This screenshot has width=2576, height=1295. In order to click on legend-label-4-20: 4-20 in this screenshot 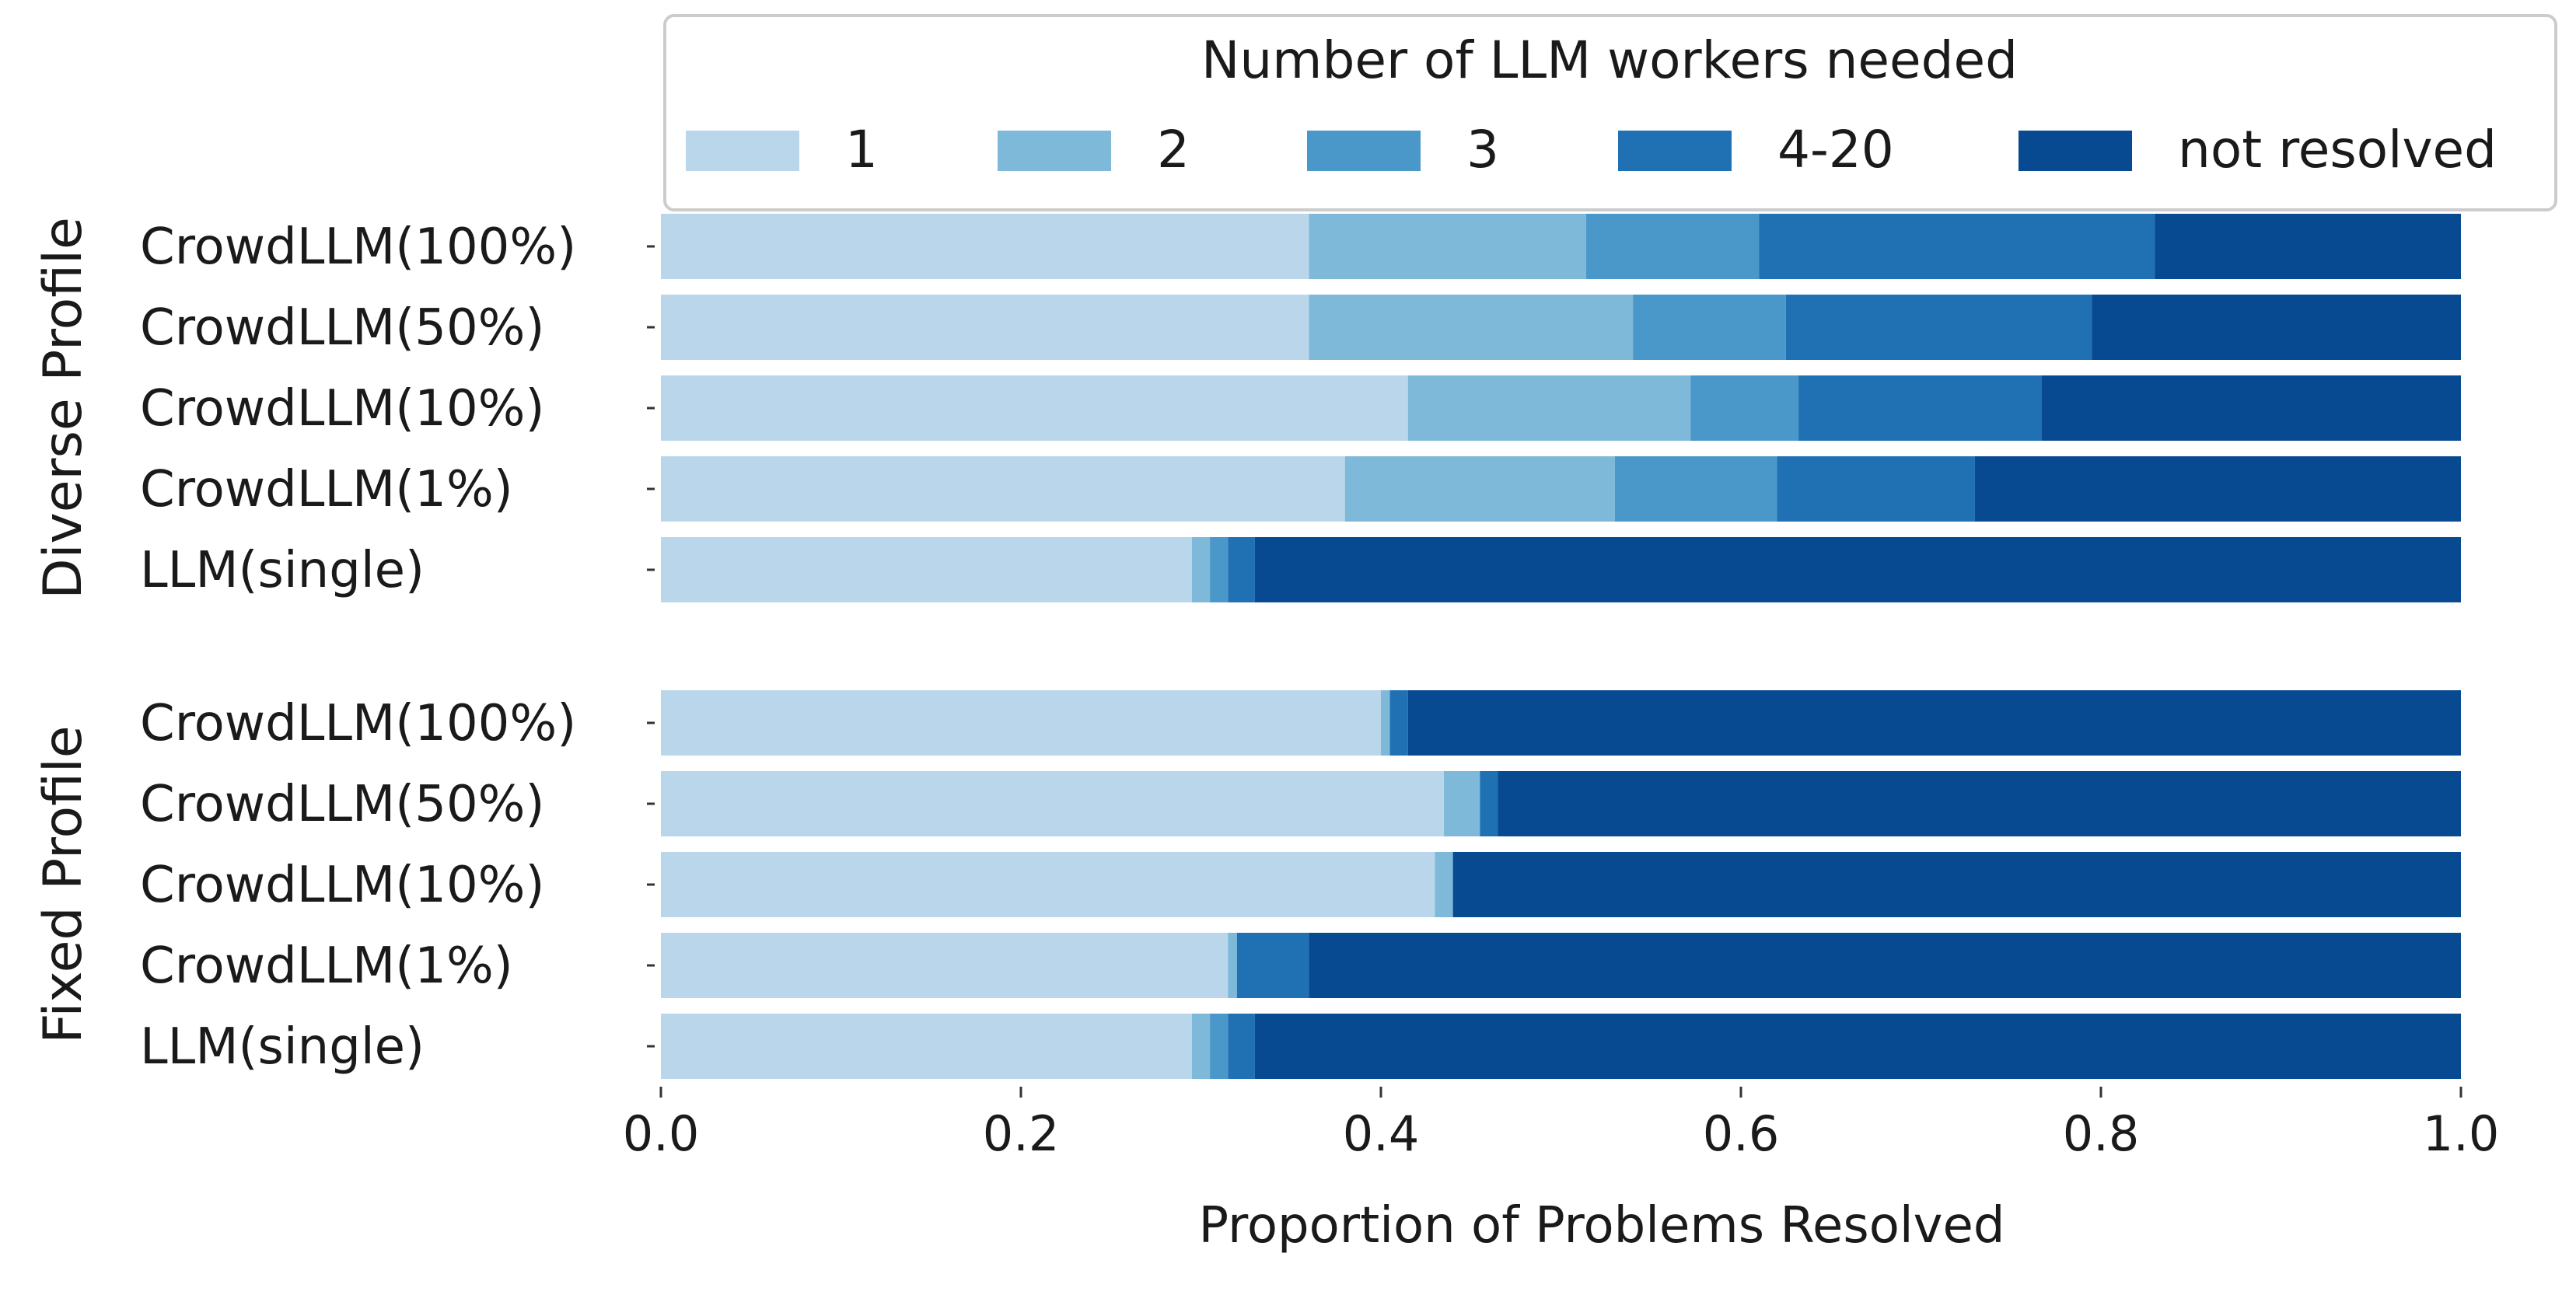, I will do `click(1835, 150)`.